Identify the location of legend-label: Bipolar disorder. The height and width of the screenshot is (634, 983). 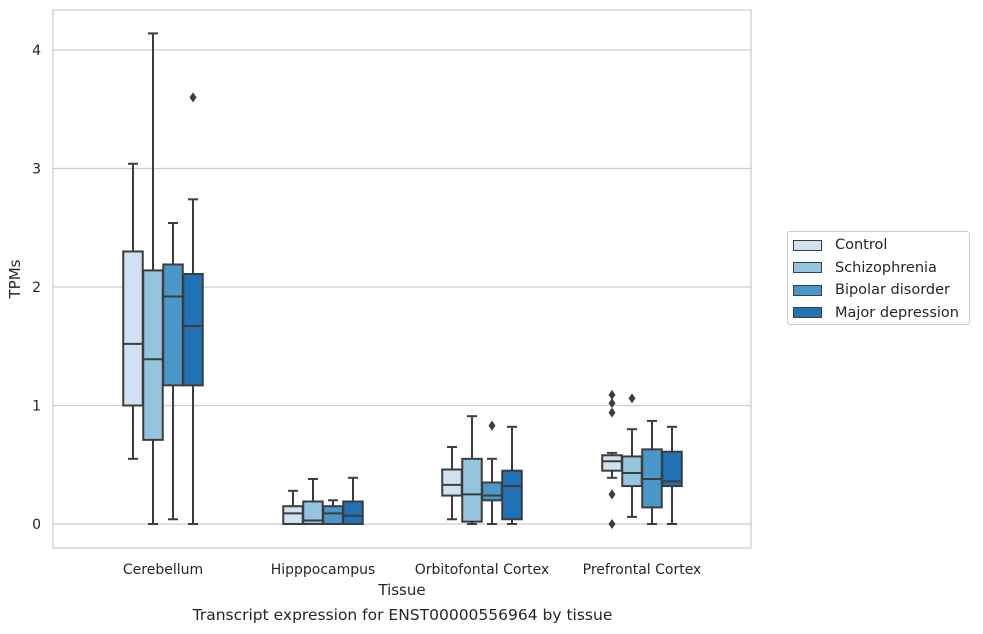
(892, 290).